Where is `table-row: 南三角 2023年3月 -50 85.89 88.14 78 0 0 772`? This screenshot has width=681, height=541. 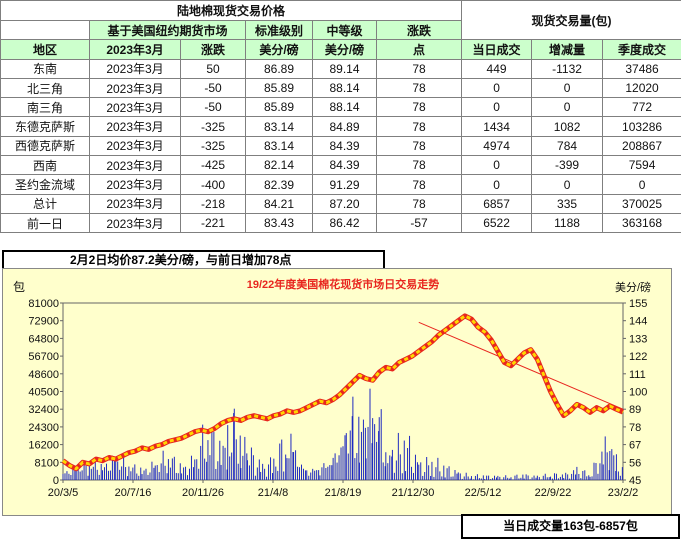 table-row: 南三角 2023年3月 -50 85.89 88.14 78 0 0 772 is located at coordinates (340, 107).